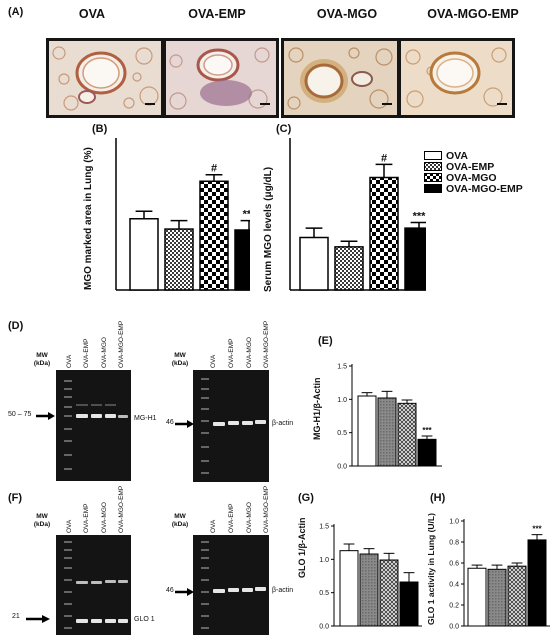 This screenshot has height=640, width=550. I want to click on chart-c: # ***, so click(357, 214).